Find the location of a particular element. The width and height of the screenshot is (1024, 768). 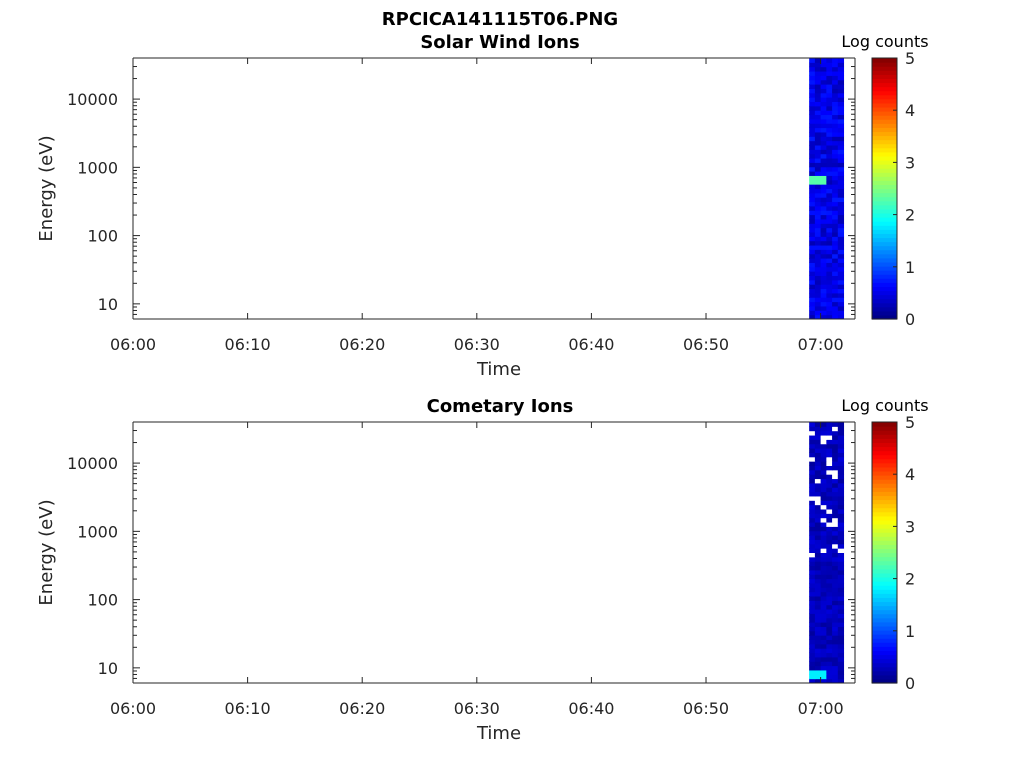

figure-title: RPCICA141115T06.PNG is located at coordinates (500, 19).